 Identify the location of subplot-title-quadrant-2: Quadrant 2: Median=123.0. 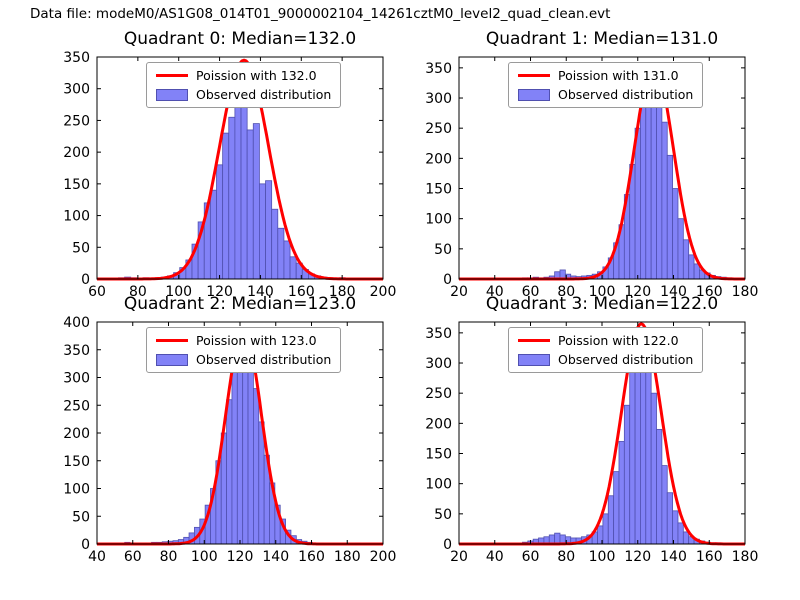
(240, 304).